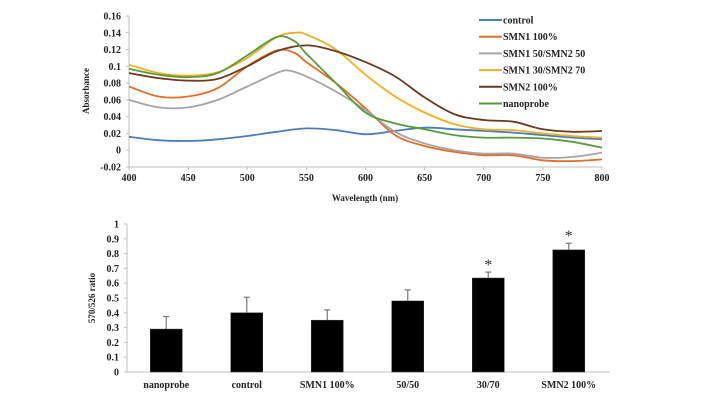 The width and height of the screenshot is (720, 400). What do you see at coordinates (113, 313) in the screenshot?
I see `y-tick-label: 0.4` at bounding box center [113, 313].